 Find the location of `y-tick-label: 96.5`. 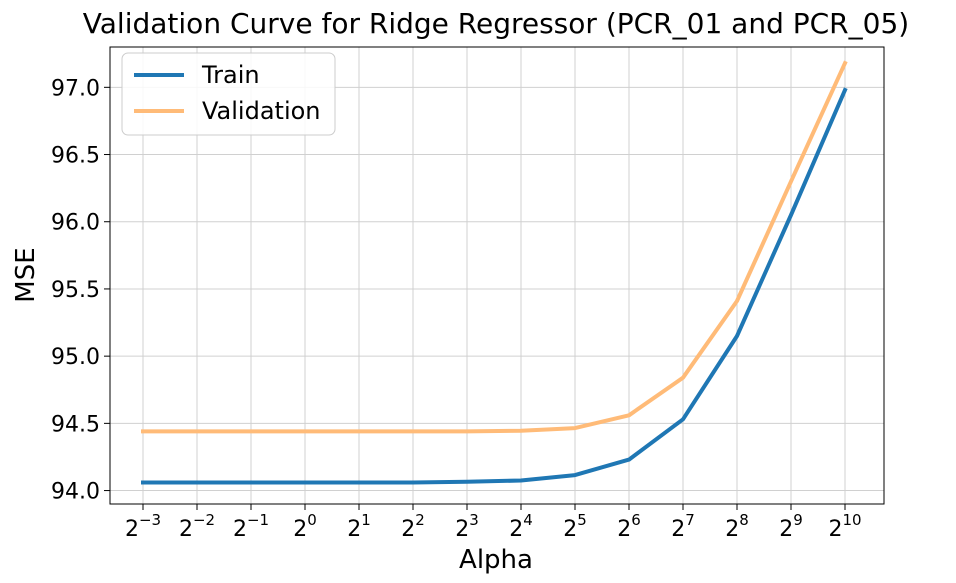

y-tick-label: 96.5 is located at coordinates (75, 156).